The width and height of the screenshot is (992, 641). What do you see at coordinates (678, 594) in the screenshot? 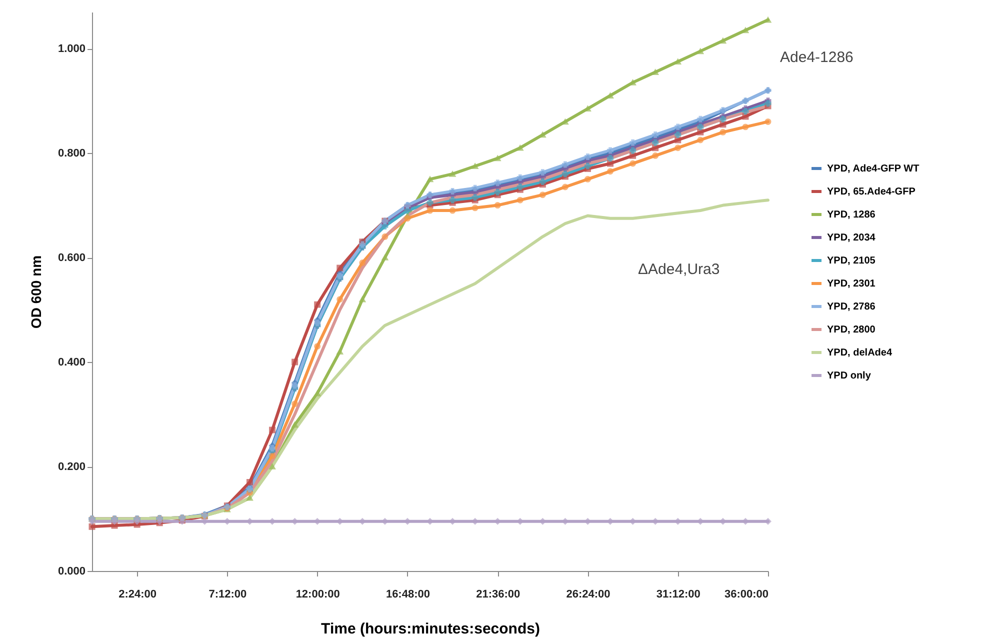
I see `x-tick-label: 31:12:00` at bounding box center [678, 594].